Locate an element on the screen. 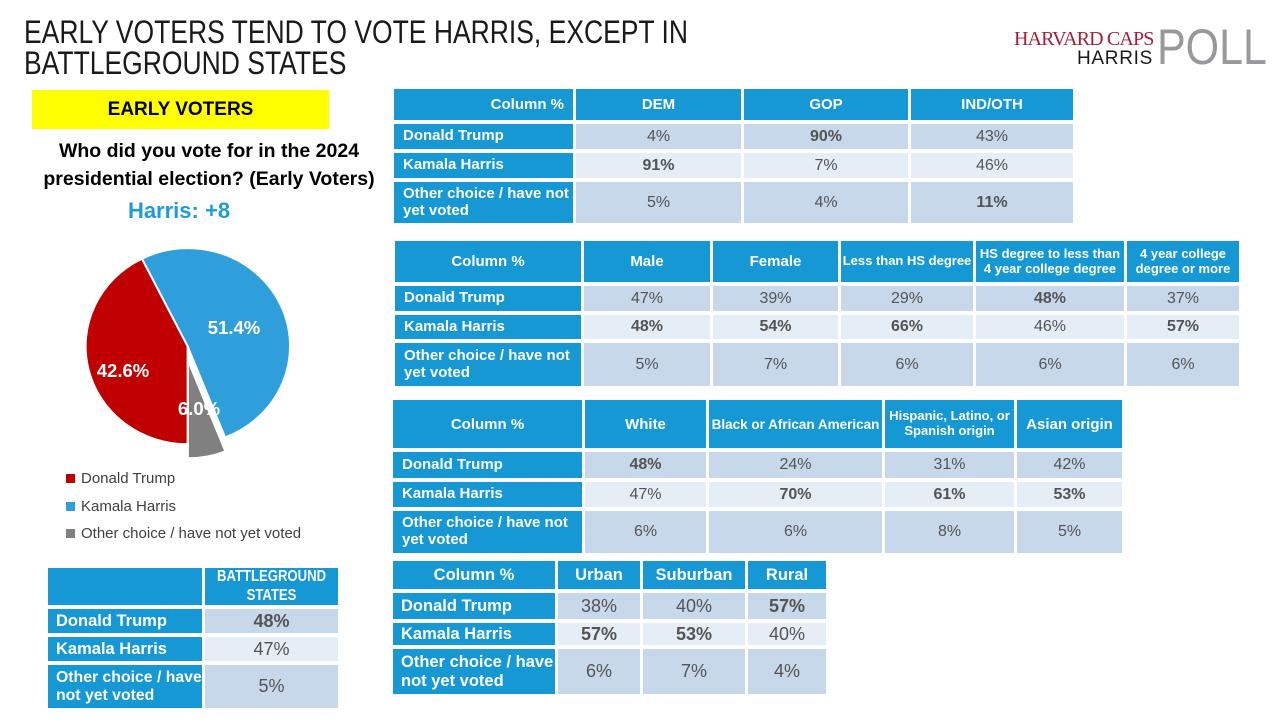  svg-text: 6.0% is located at coordinates (199, 408).